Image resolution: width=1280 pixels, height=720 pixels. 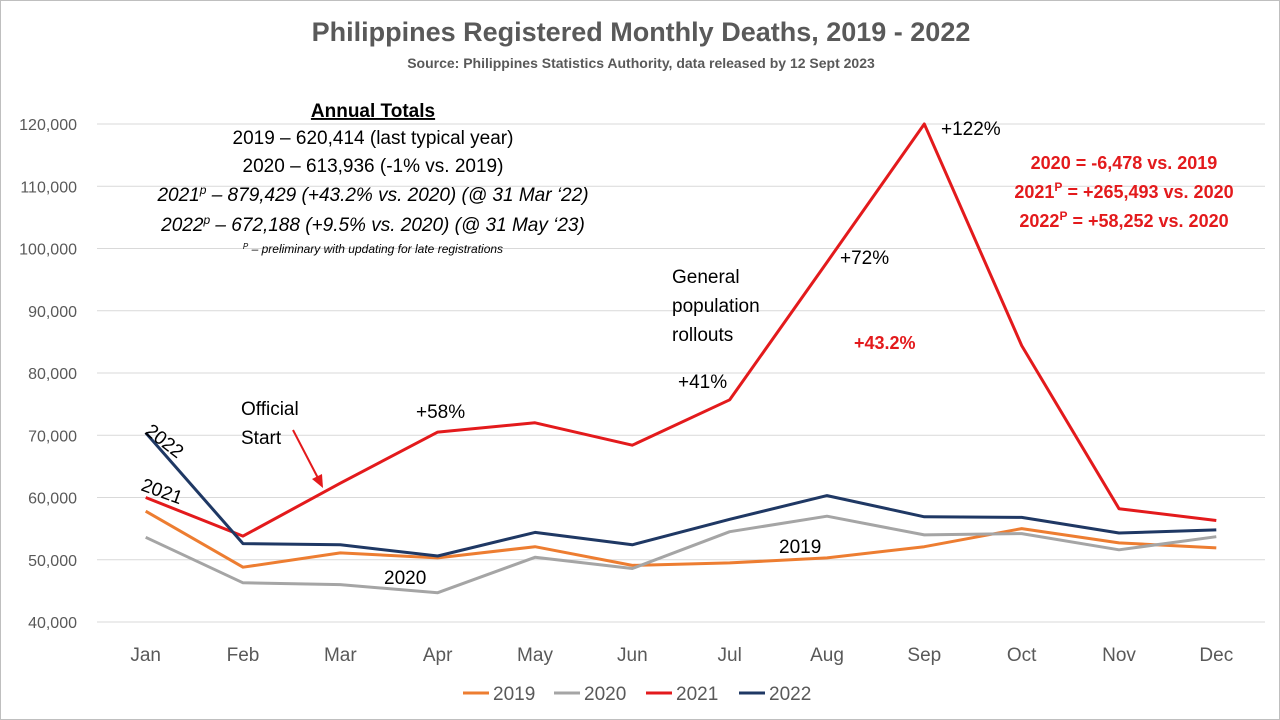 I want to click on y-tick-label: 40,000, so click(x=52, y=623).